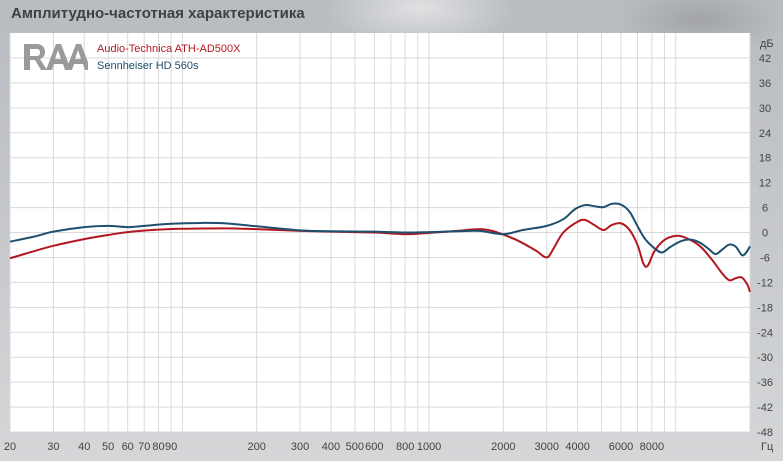 Image resolution: width=783 pixels, height=461 pixels. I want to click on raa-logo, so click(56, 59).